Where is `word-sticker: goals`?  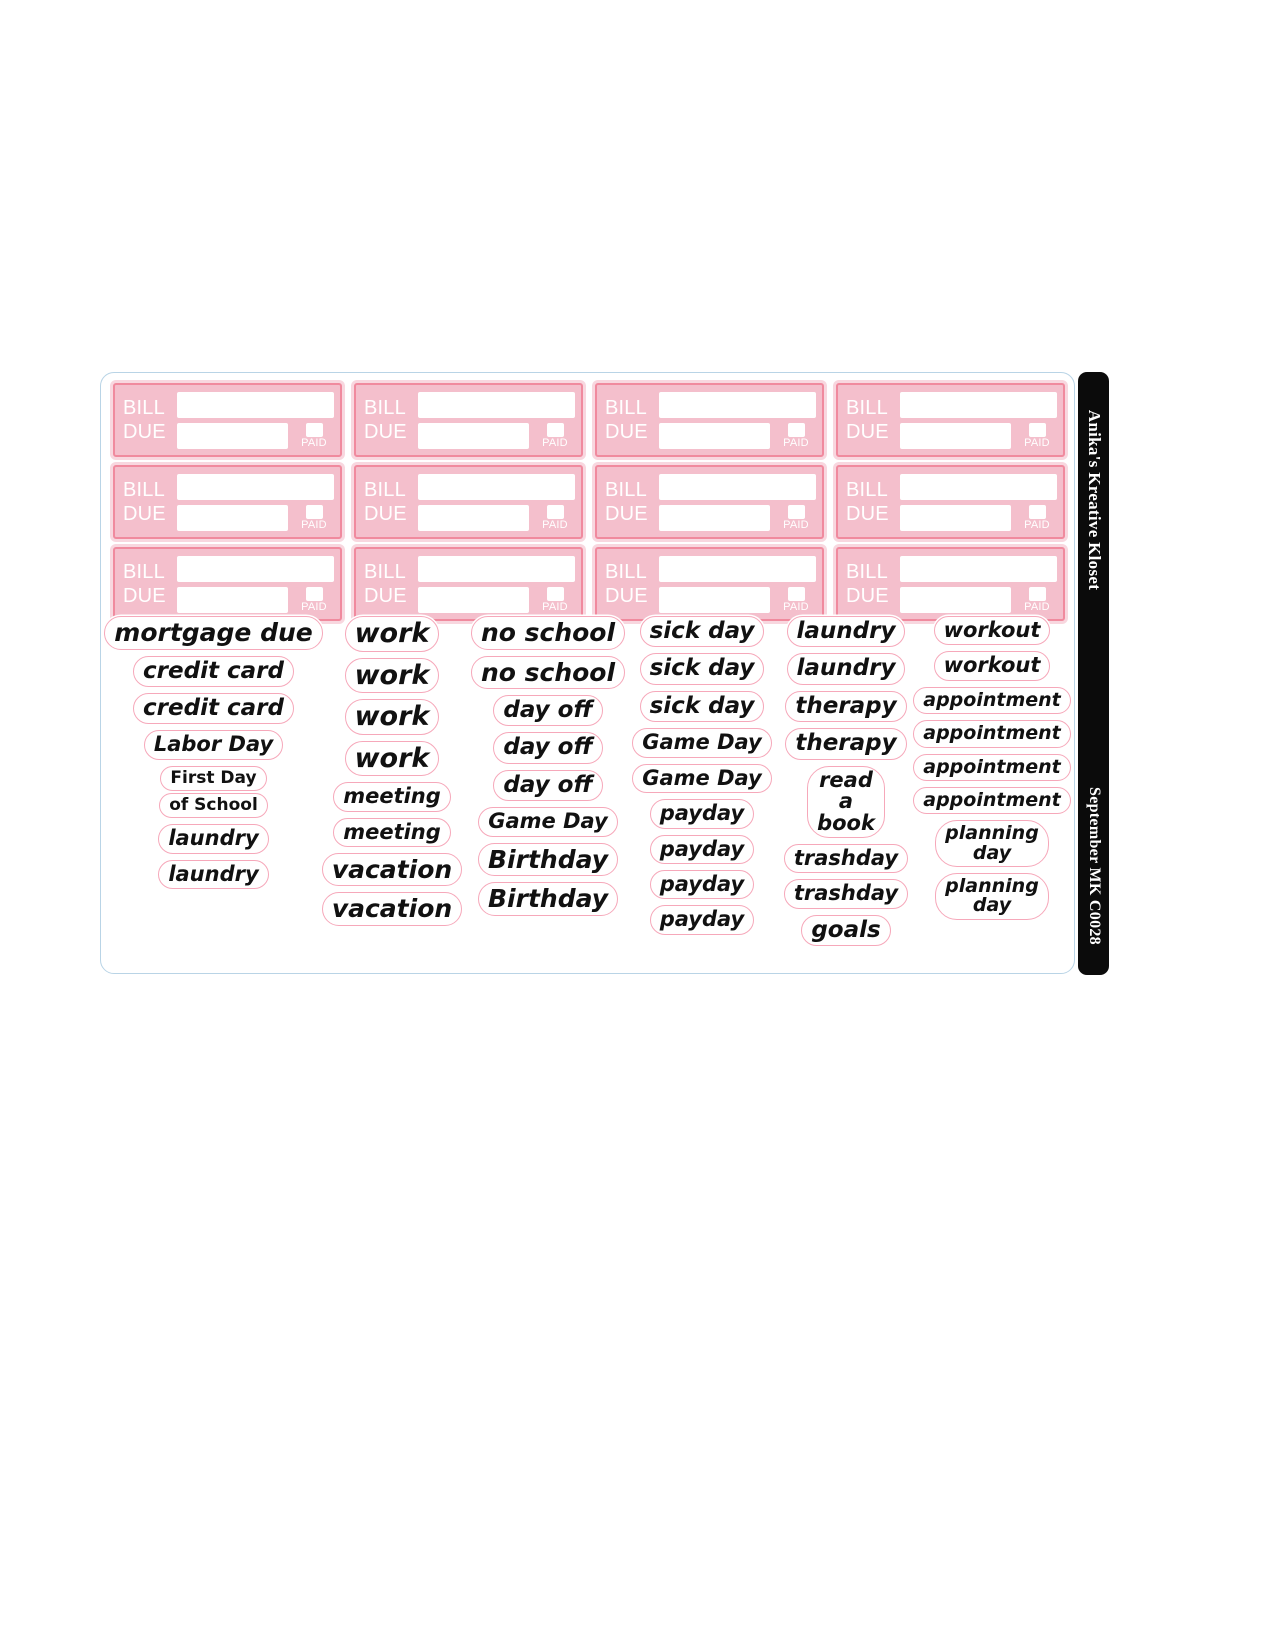
word-sticker: goals is located at coordinates (846, 930).